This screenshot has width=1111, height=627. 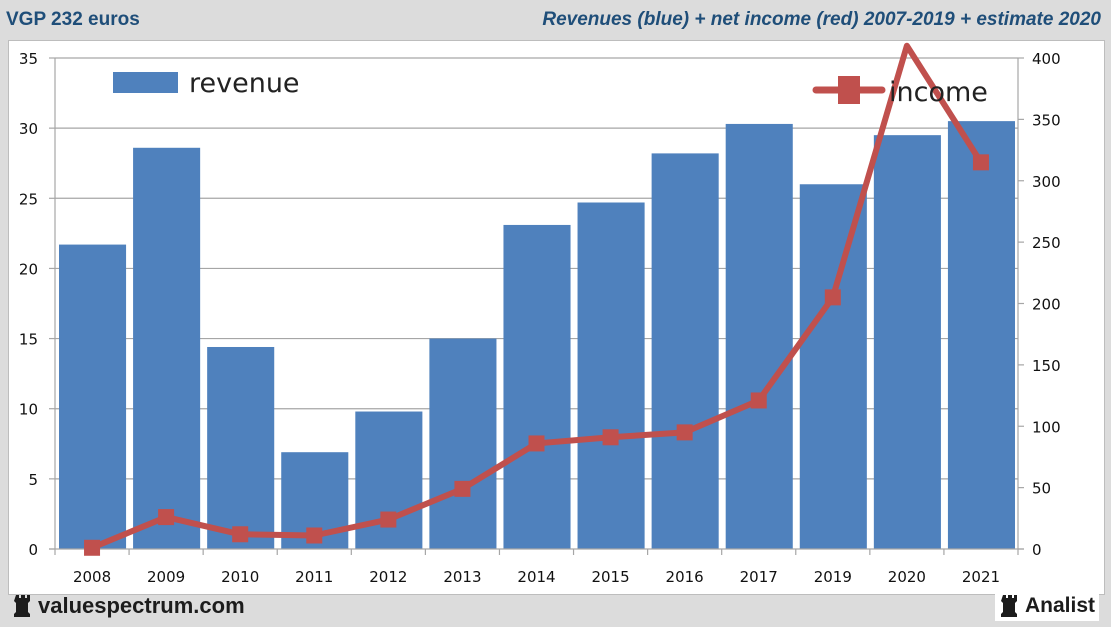 I want to click on x-axis-tick-label: 2014, so click(x=536, y=577).